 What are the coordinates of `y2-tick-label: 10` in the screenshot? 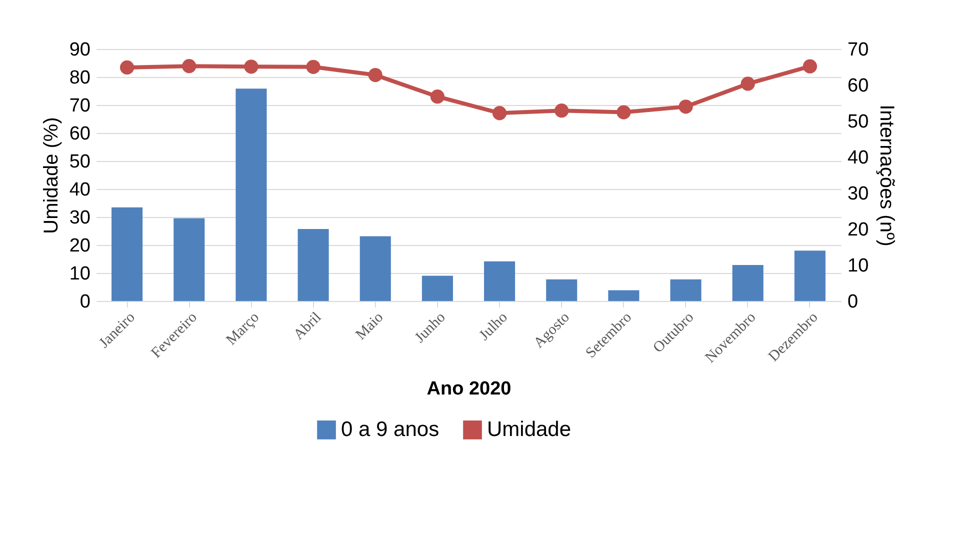 It's located at (858, 266).